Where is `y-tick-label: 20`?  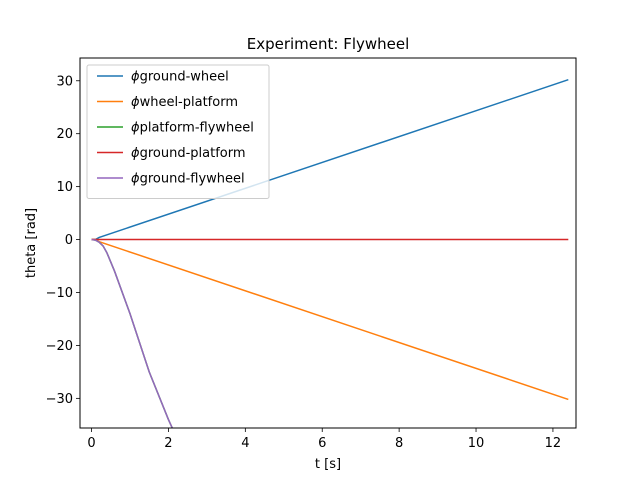
y-tick-label: 20 is located at coordinates (64, 134).